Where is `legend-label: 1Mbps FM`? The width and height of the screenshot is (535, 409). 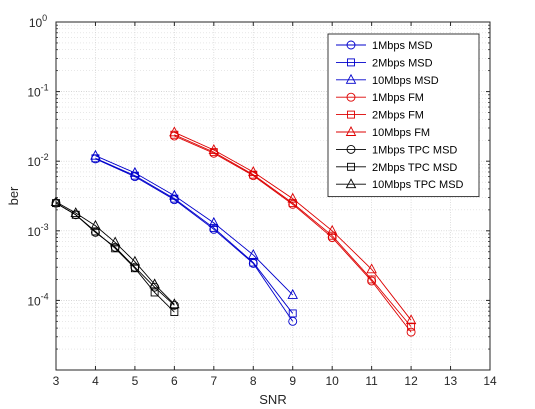
legend-label: 1Mbps FM is located at coordinates (398, 98).